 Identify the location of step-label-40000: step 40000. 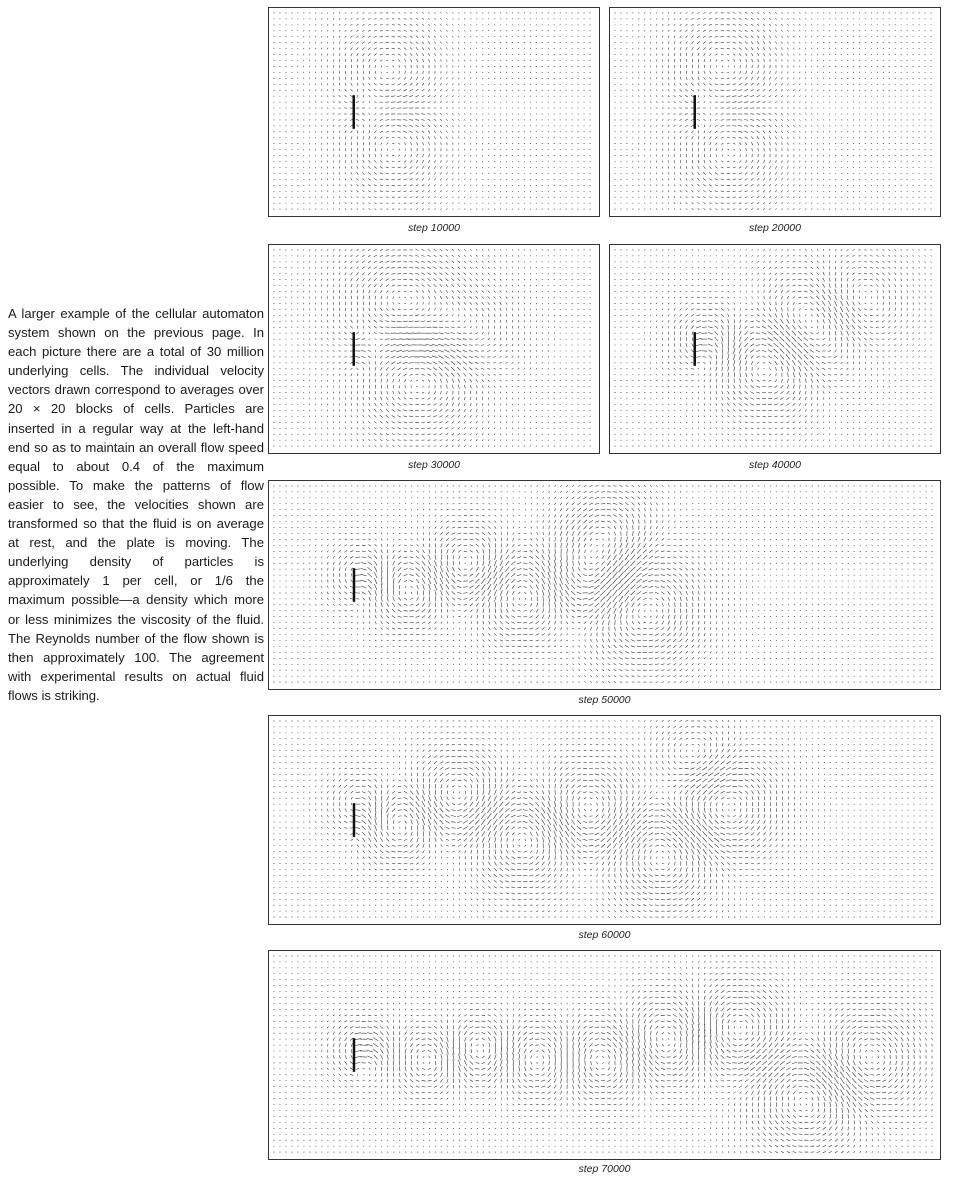
(775, 465).